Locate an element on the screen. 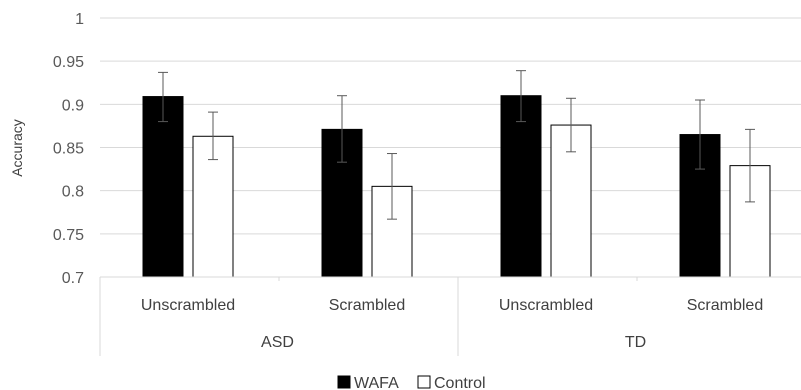  legend-item-wafa: WAFA is located at coordinates (368, 382).